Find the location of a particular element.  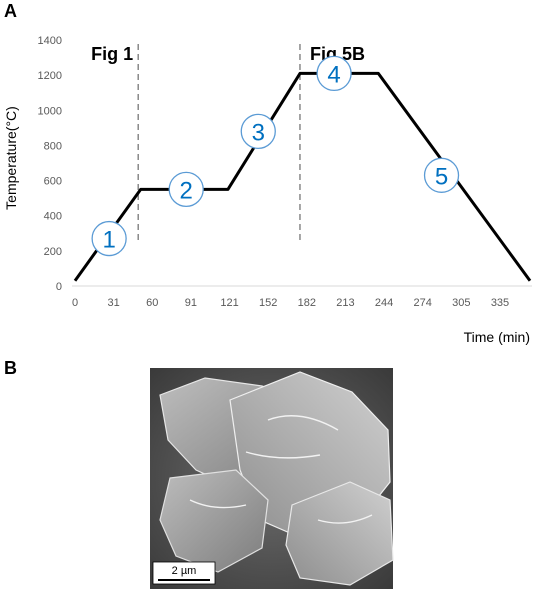

x-tick-label: 121 is located at coordinates (229, 303).